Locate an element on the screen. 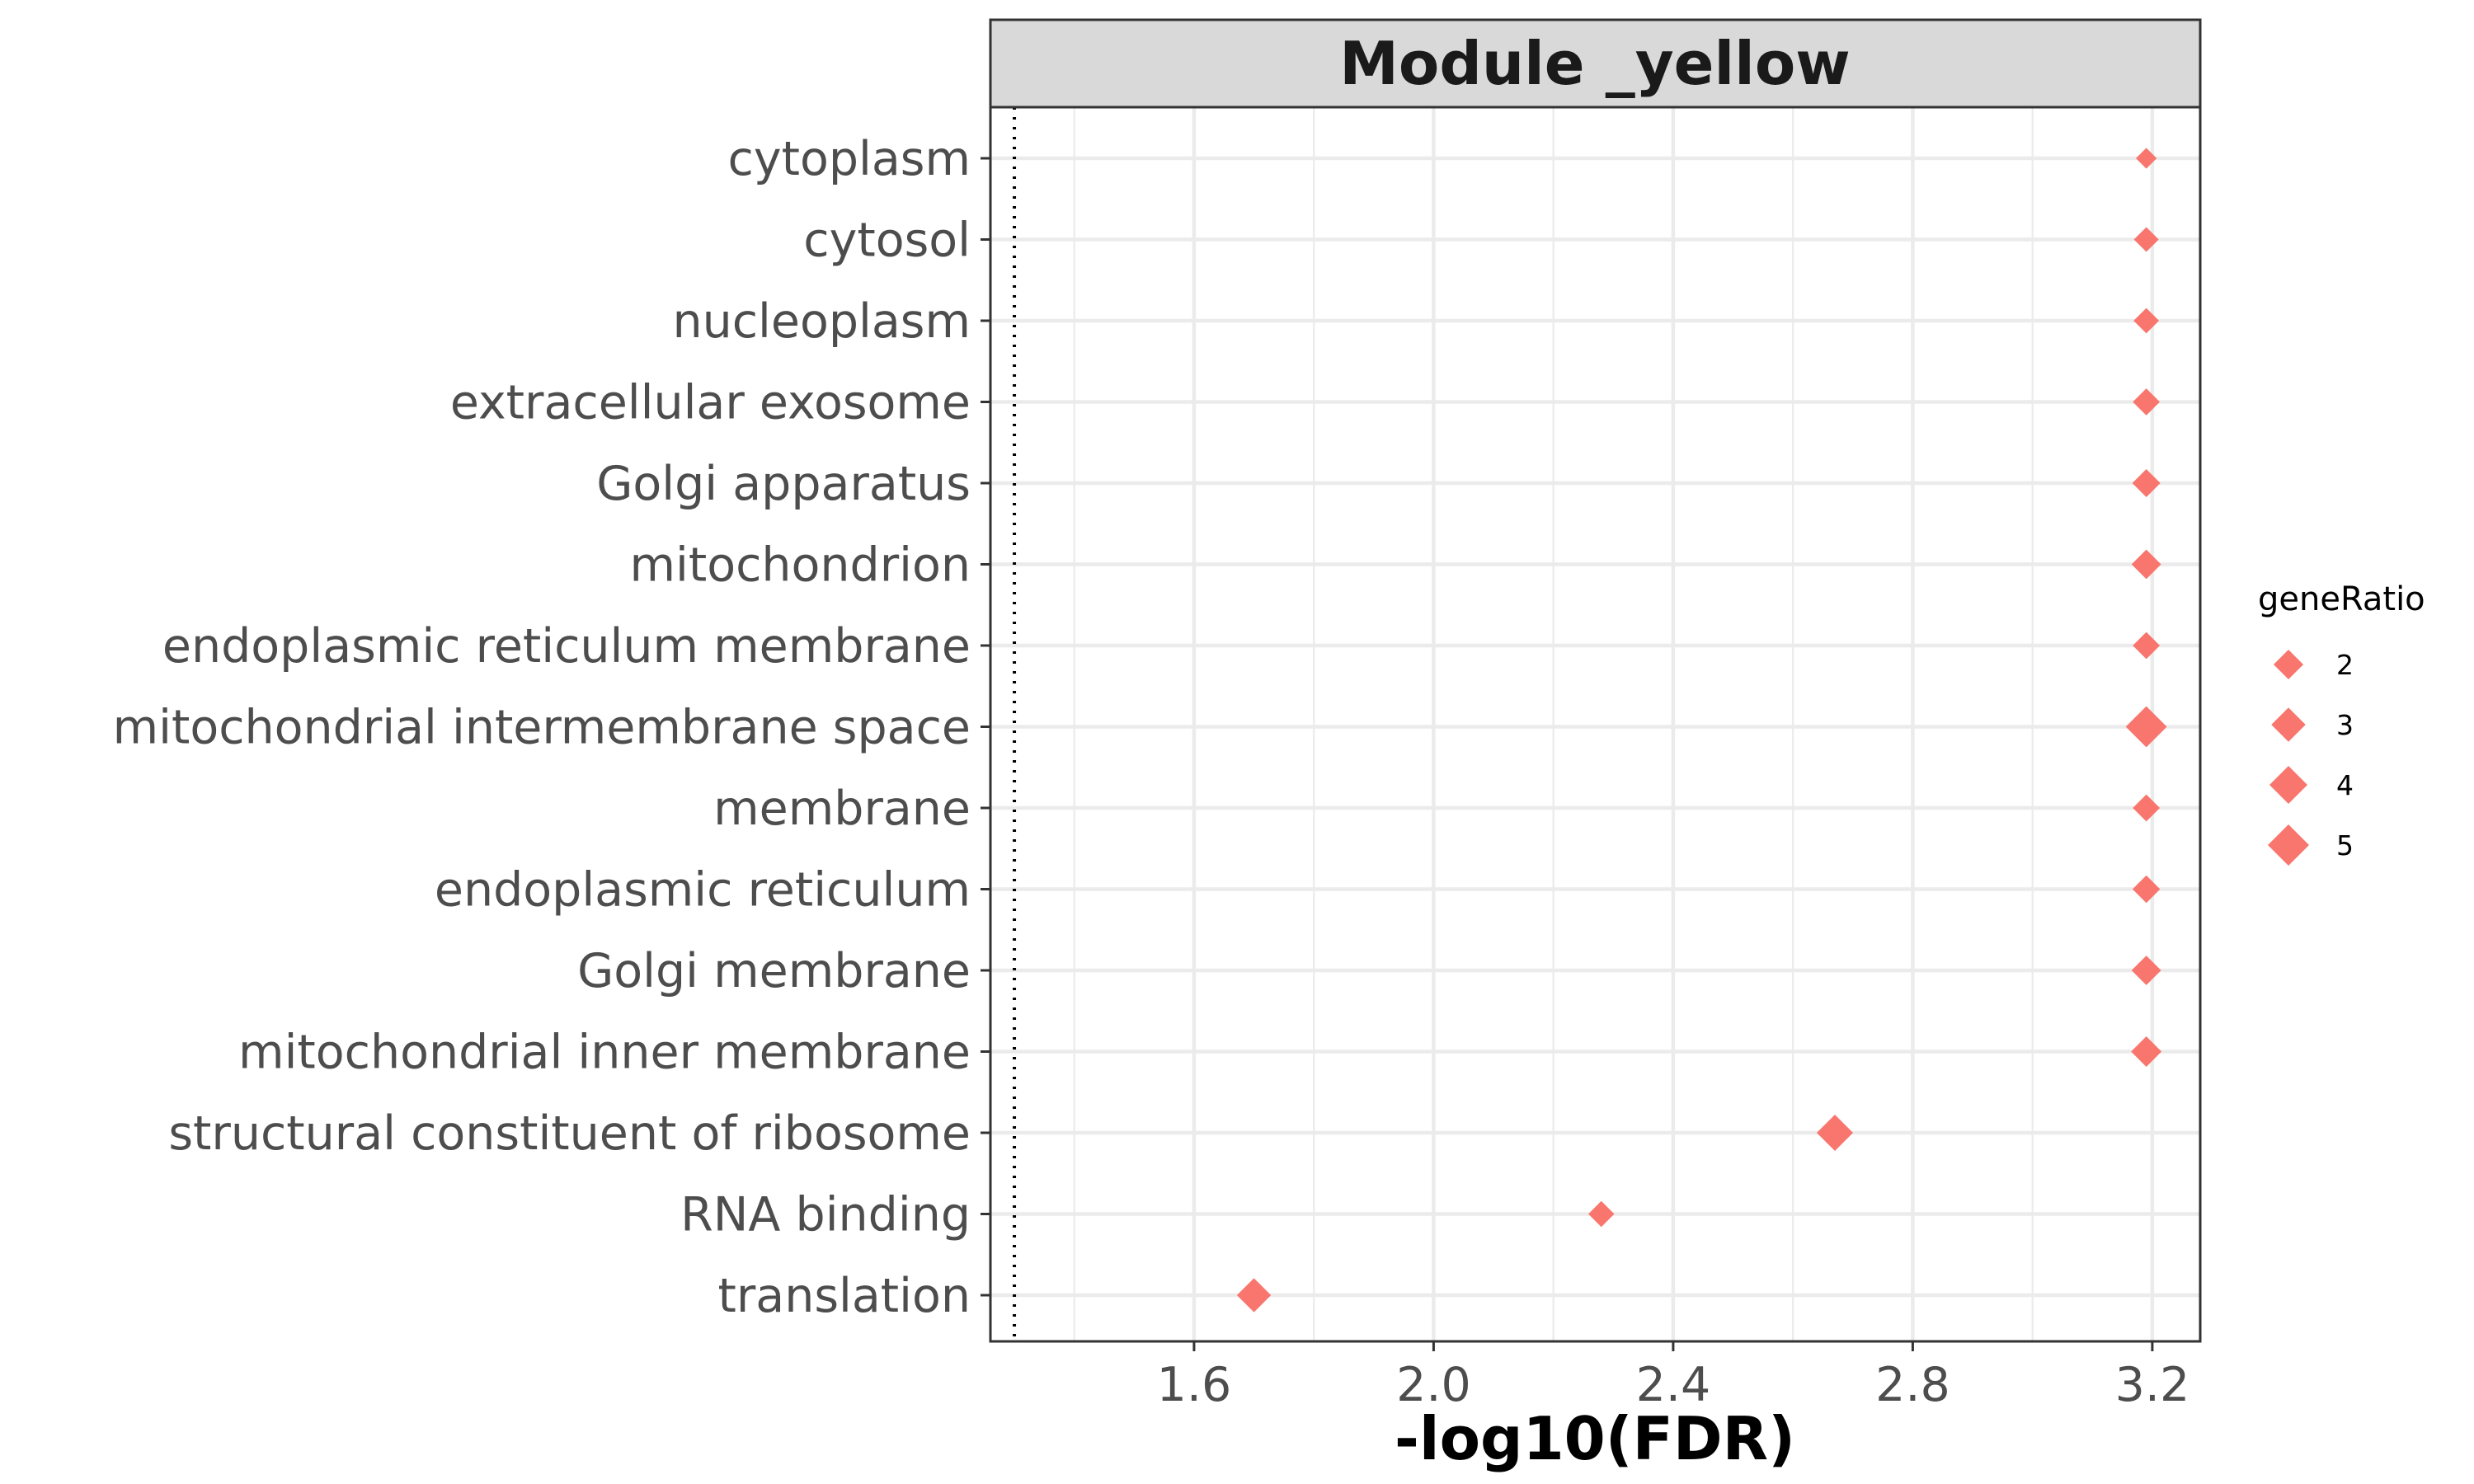 The width and height of the screenshot is (2474, 1484). y-tick-label: extracellular exosome is located at coordinates (710, 403).